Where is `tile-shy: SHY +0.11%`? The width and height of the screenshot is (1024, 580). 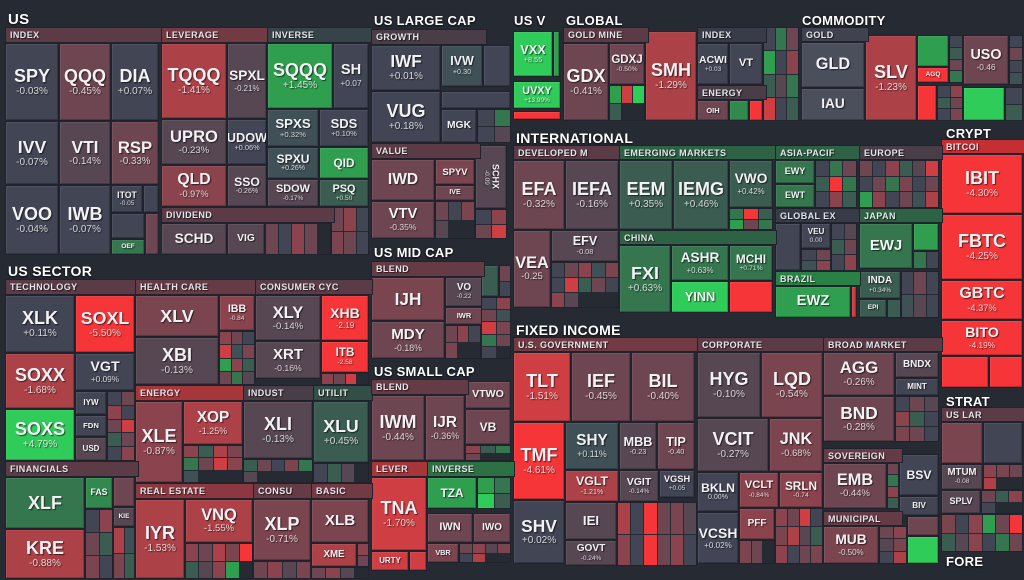
tile-shy: SHY +0.11% is located at coordinates (592, 446).